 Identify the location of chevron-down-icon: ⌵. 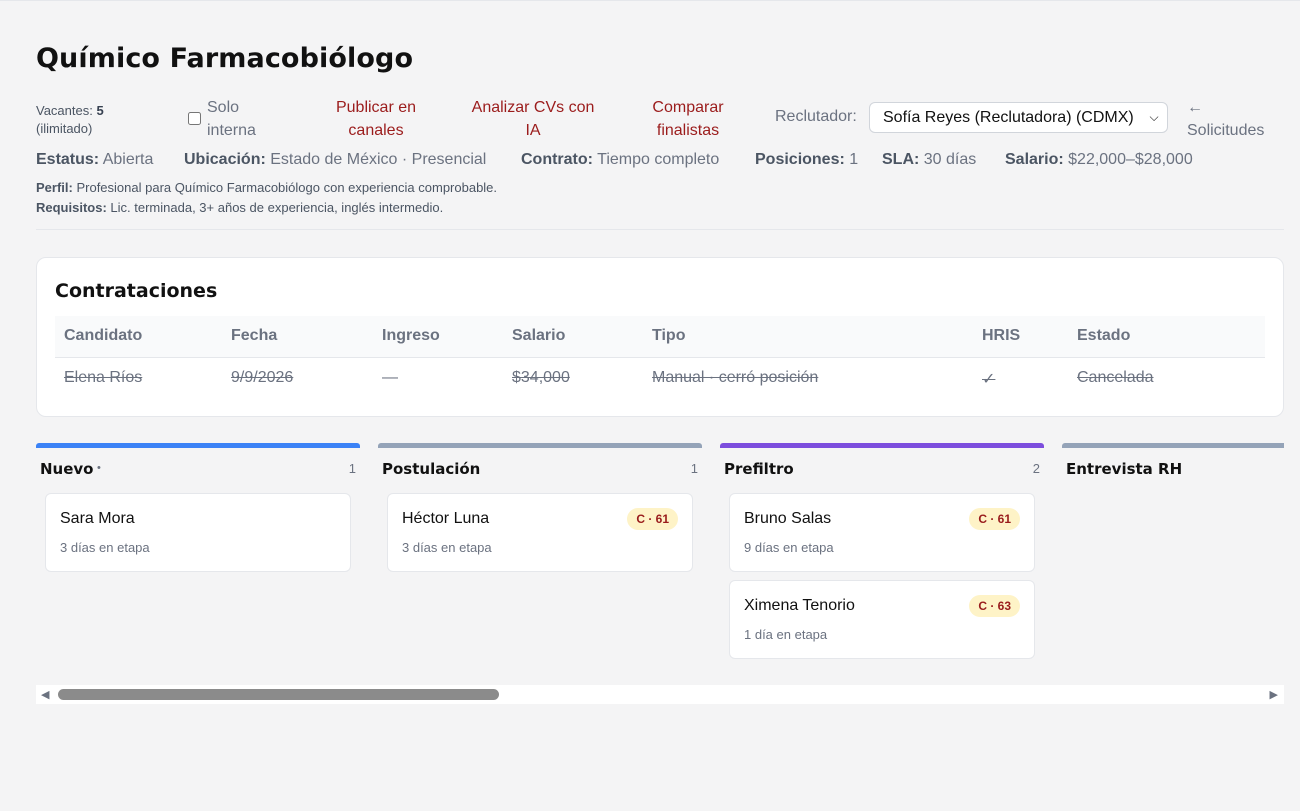
(1154, 117).